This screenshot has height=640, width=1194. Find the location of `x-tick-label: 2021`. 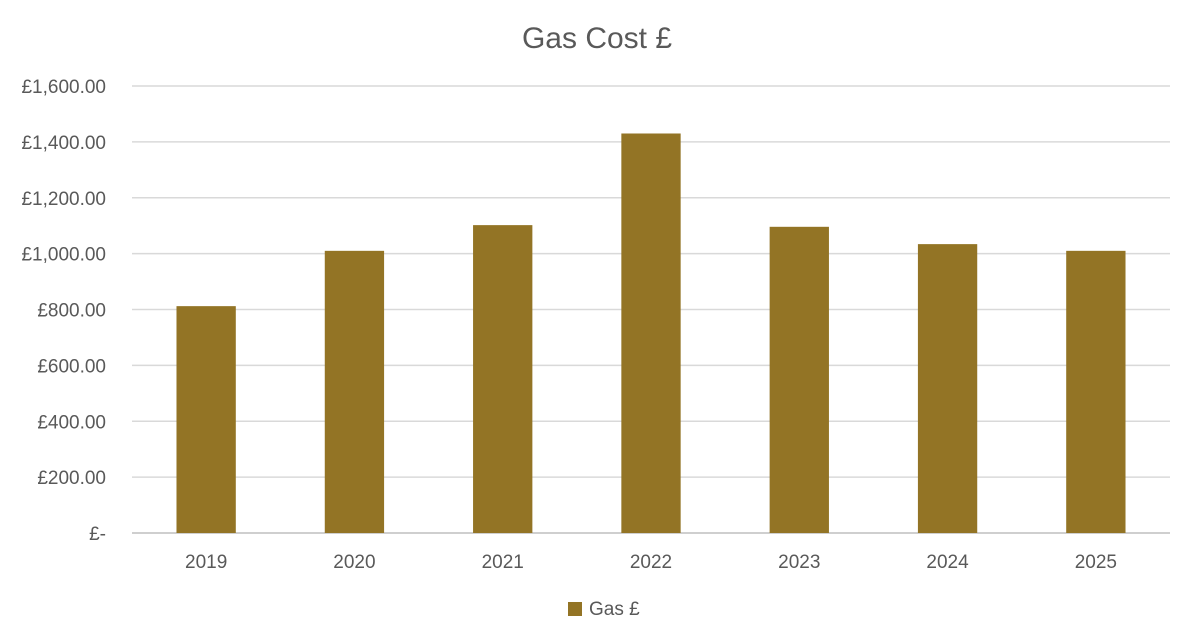

x-tick-label: 2021 is located at coordinates (503, 562).